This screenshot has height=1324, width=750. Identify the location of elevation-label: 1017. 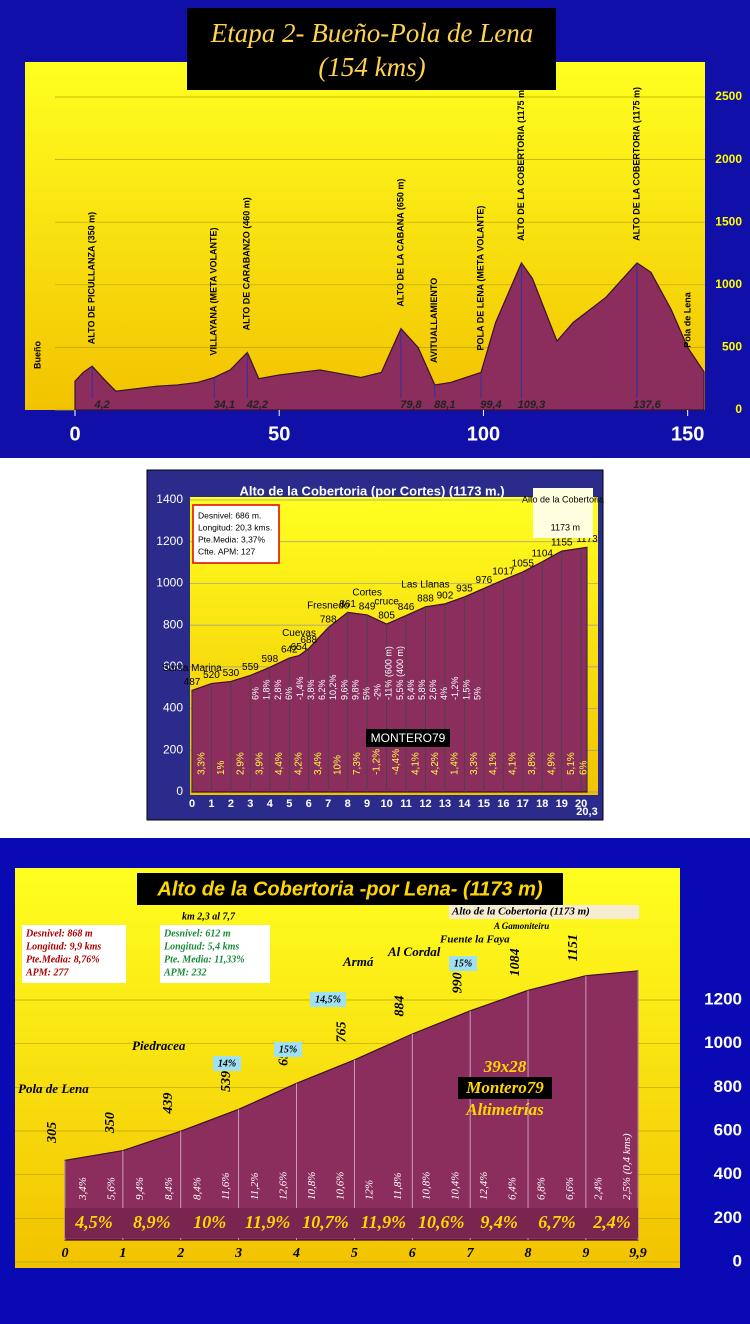
(503, 572).